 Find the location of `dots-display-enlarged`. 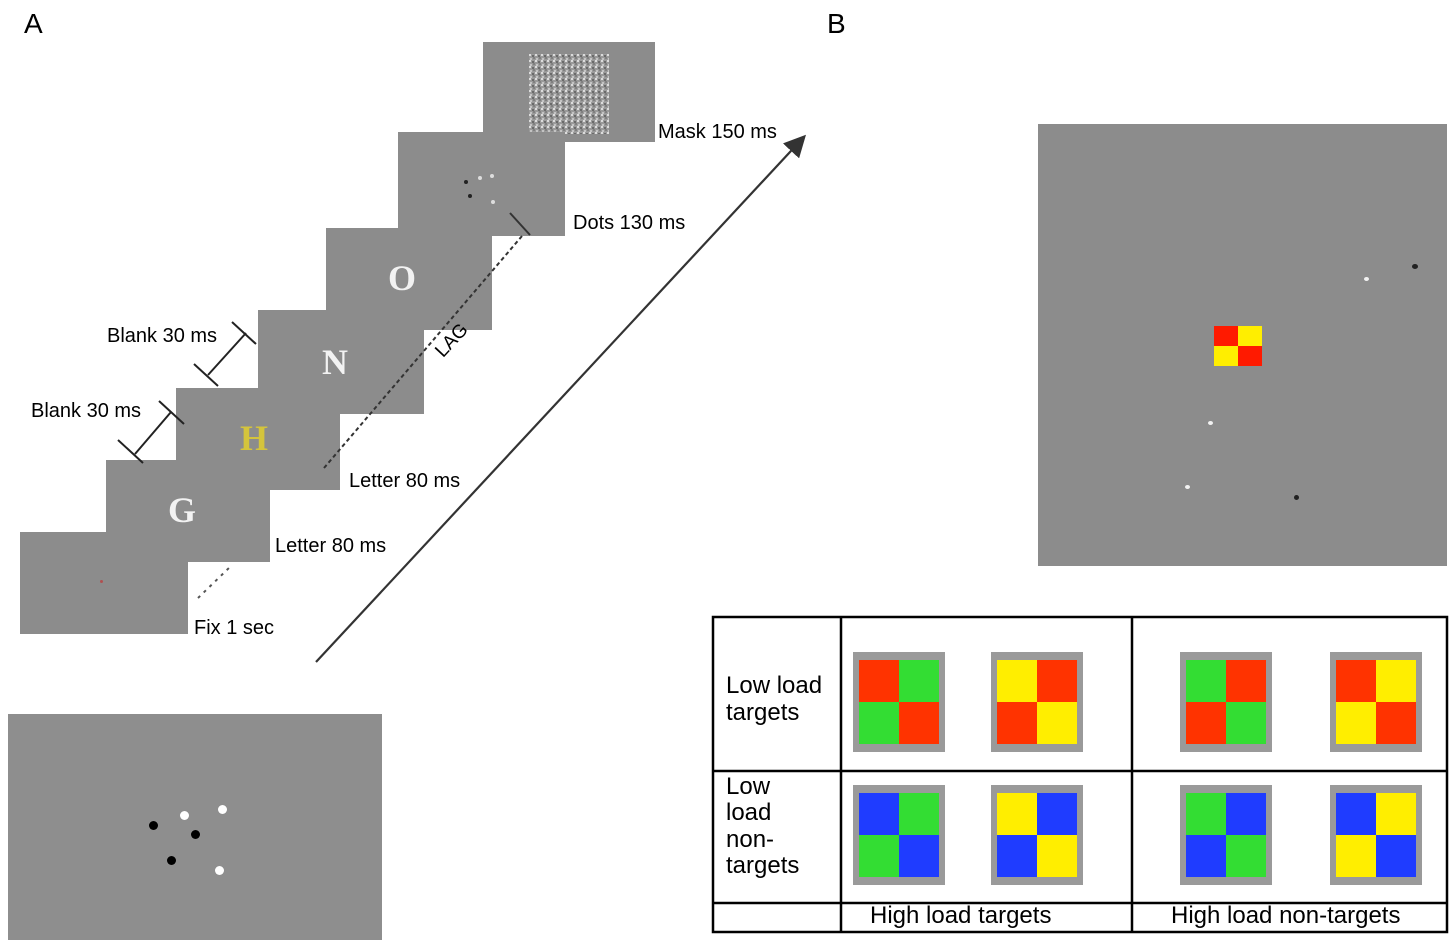

dots-display-enlarged is located at coordinates (195, 827).